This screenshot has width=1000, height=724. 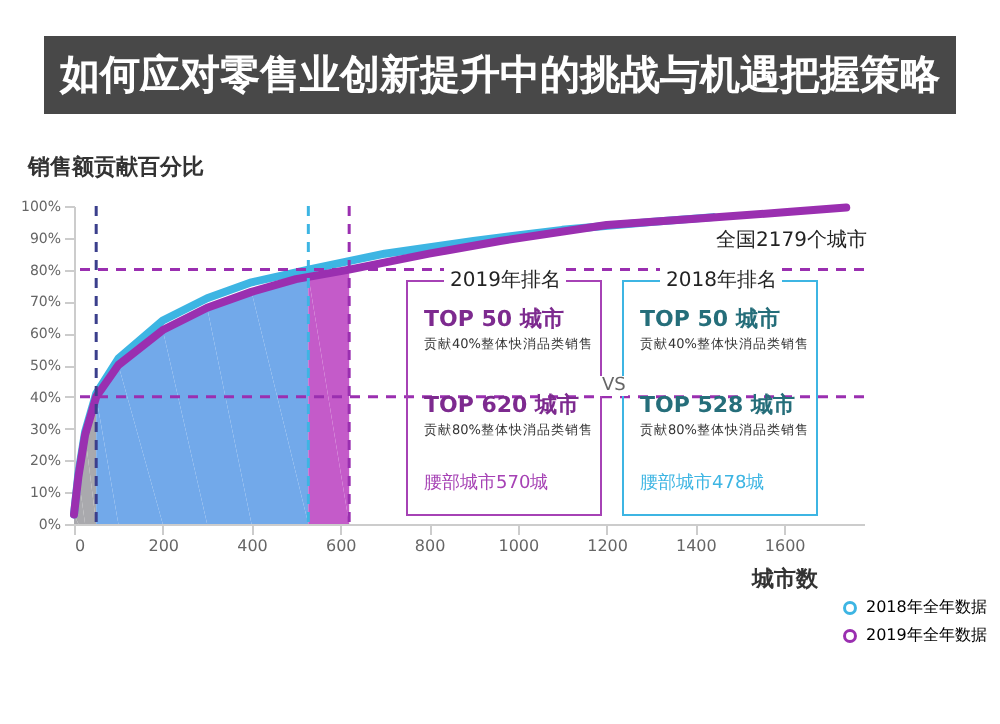 What do you see at coordinates (614, 386) in the screenshot?
I see `annotation: VS` at bounding box center [614, 386].